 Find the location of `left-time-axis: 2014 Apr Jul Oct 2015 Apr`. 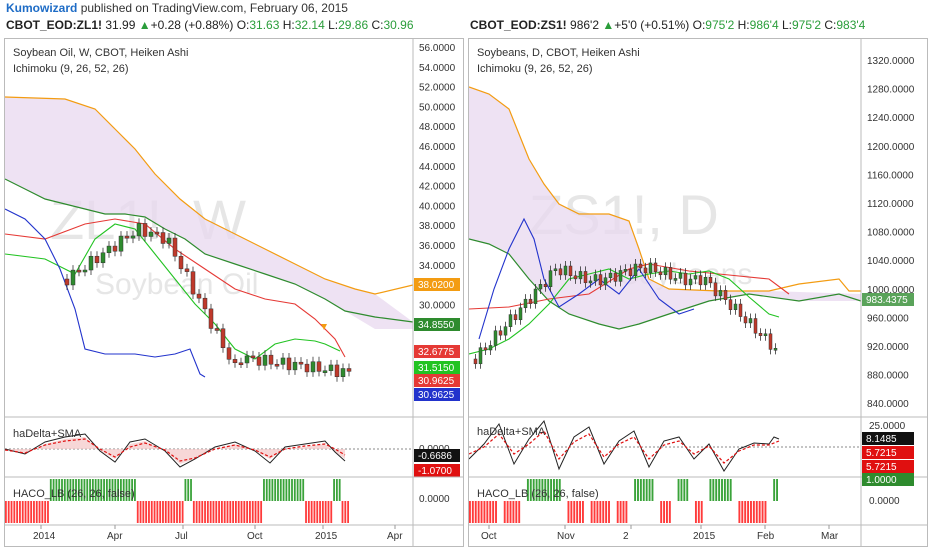

left-time-axis: 2014 Apr Jul Oct 2015 Apr is located at coordinates (218, 533).